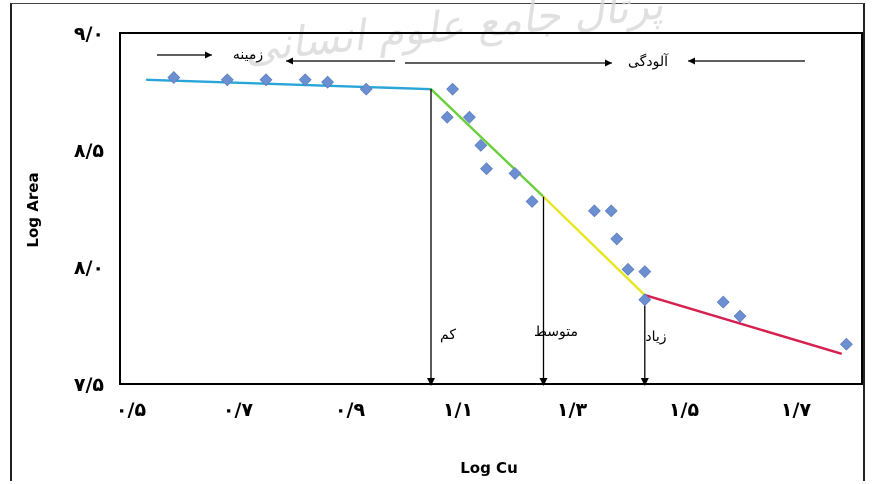  Describe the element at coordinates (796, 410) in the screenshot. I see `x-tick-label-7: ۱/۷` at that location.